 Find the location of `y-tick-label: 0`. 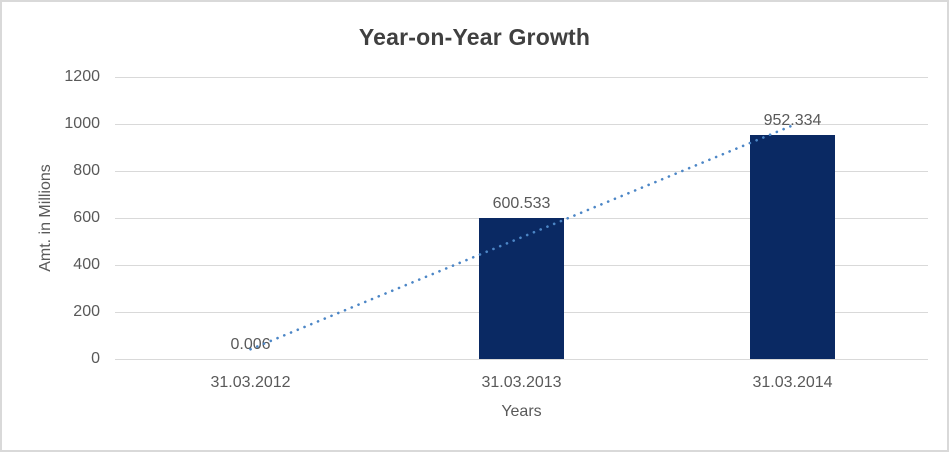

y-tick-label: 0 is located at coordinates (95, 358).